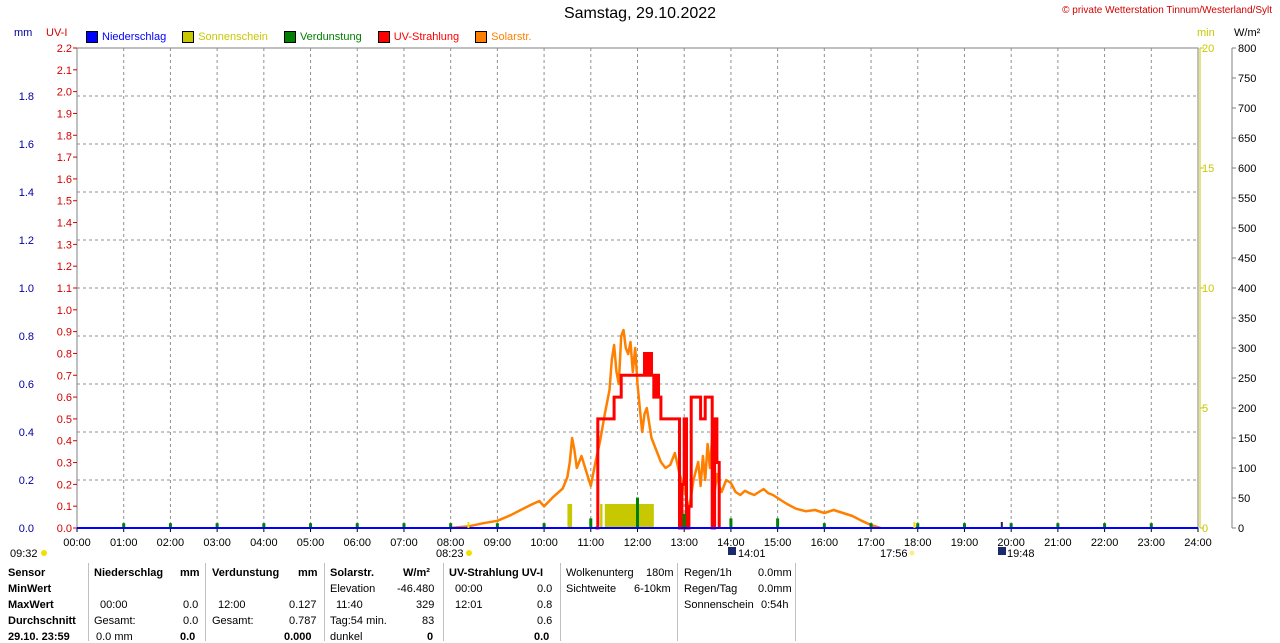  I want to click on wm2-tick-label: 150, so click(1247, 439).